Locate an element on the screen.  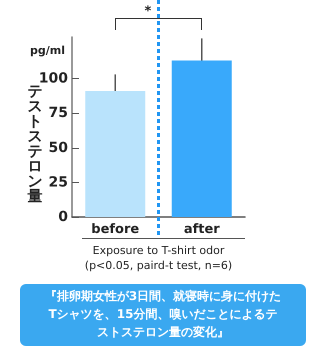
y-tick-label: 50 is located at coordinates (58, 148).